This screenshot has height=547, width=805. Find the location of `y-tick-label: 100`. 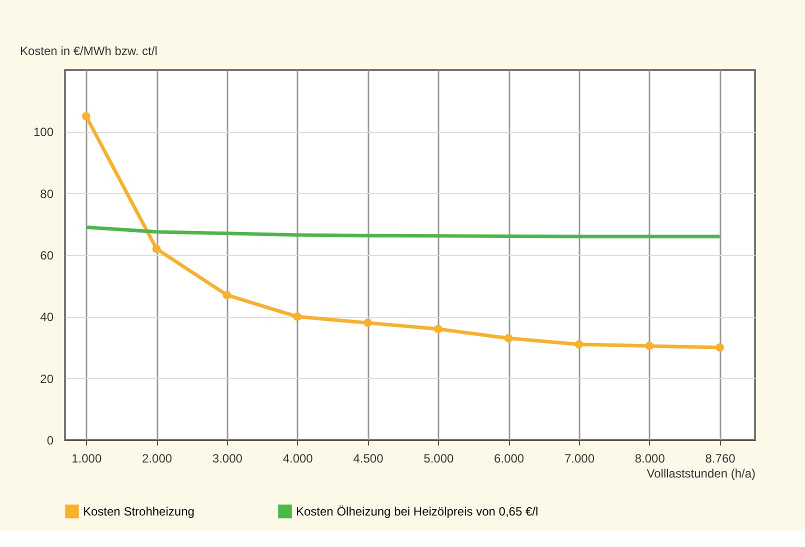

y-tick-label: 100 is located at coordinates (43, 132).